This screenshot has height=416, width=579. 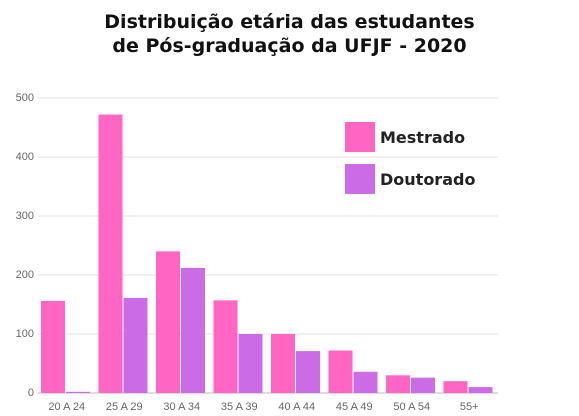 I want to click on y-tick-label: 200, so click(x=25, y=275).